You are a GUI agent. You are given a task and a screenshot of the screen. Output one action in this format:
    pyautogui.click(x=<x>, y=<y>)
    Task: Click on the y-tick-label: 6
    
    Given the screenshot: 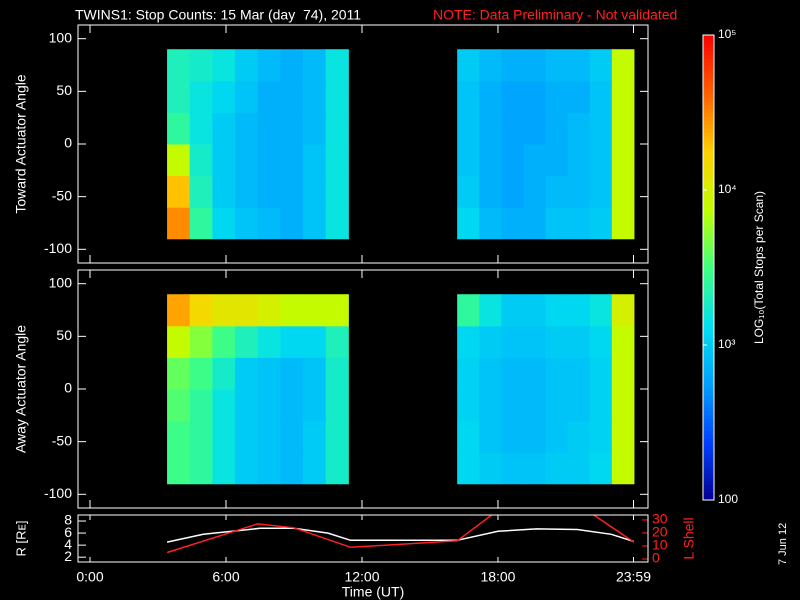 What is the action you would take?
    pyautogui.click(x=68, y=532)
    